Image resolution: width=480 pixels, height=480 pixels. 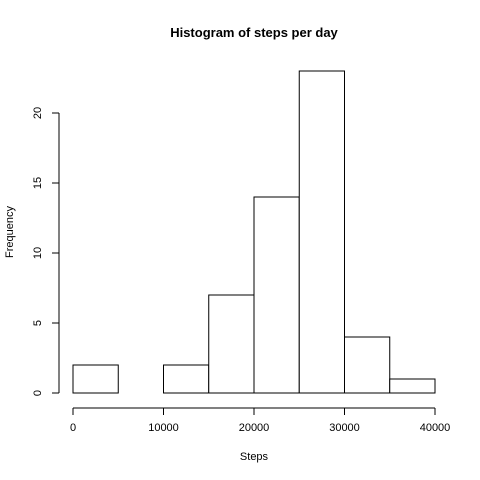 What do you see at coordinates (254, 457) in the screenshot?
I see `x-axis-label: Steps` at bounding box center [254, 457].